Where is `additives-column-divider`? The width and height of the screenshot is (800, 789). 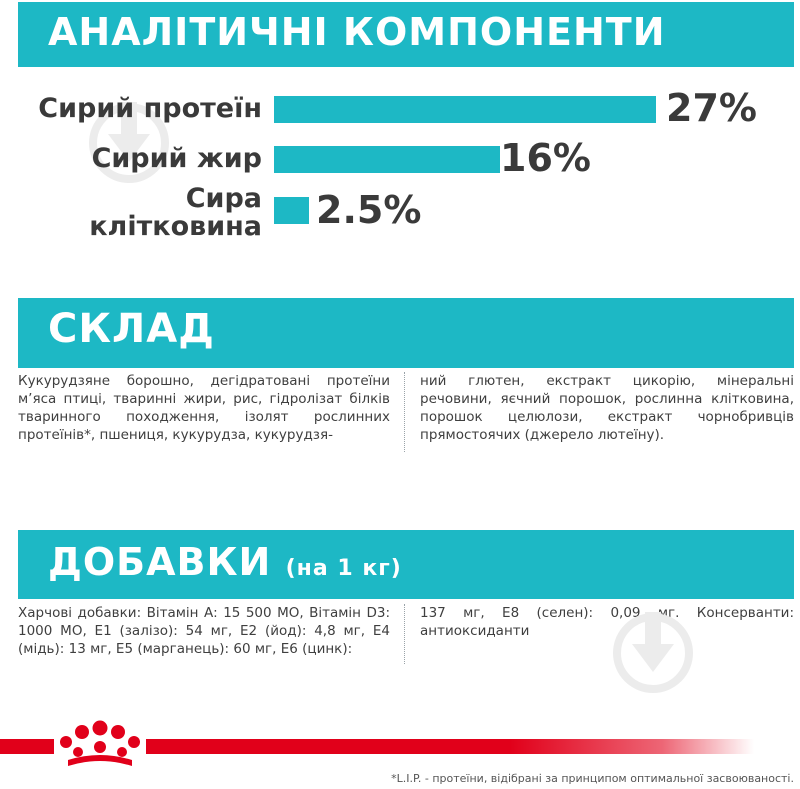 additives-column-divider is located at coordinates (404, 634).